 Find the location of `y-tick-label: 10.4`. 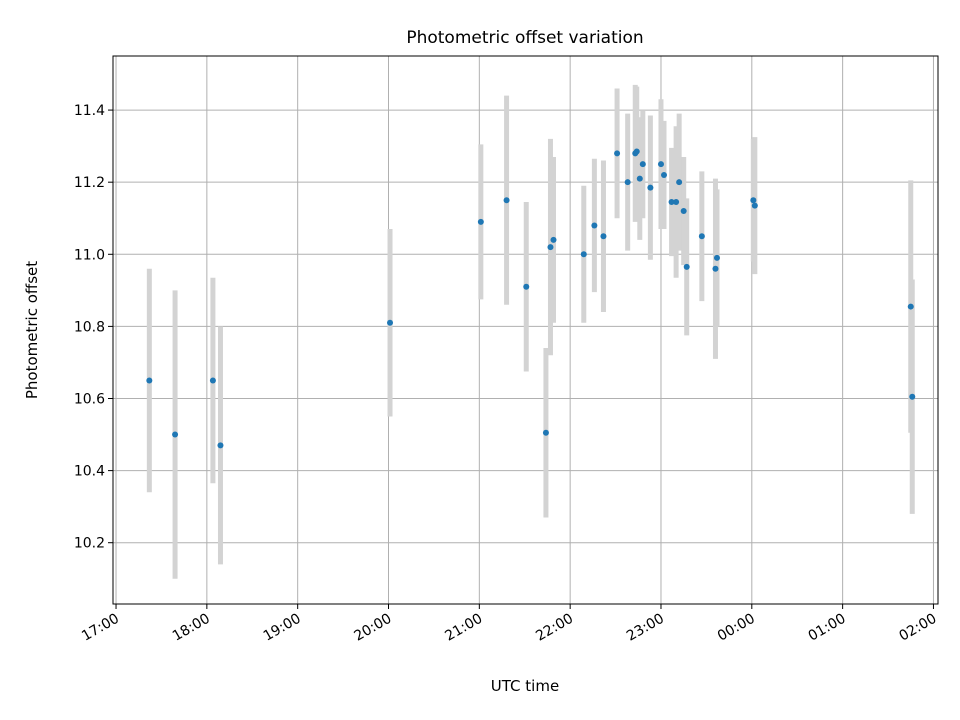

y-tick-label: 10.4 is located at coordinates (89, 472).